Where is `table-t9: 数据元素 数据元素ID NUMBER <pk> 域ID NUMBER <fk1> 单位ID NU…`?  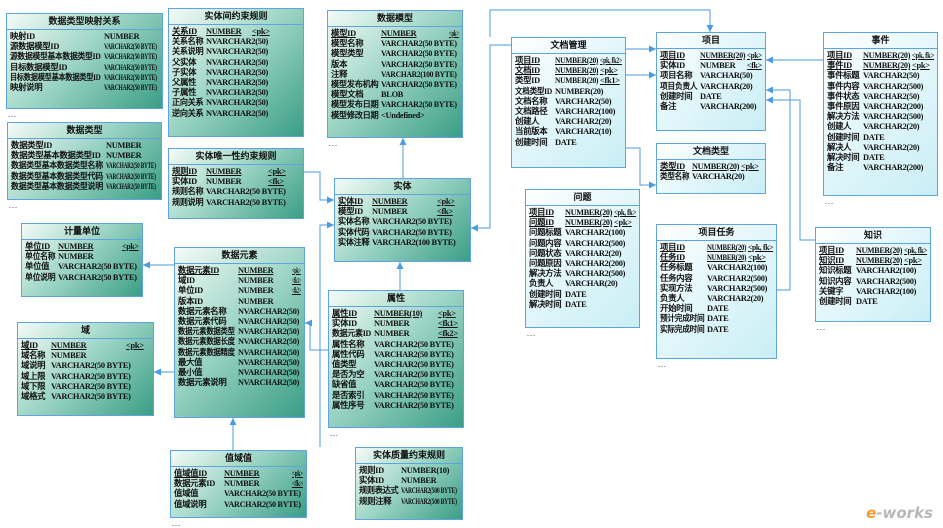
table-t9: 数据元素 数据元素ID NUMBER <pk> 域ID NUMBER <fk1> 单位ID NU… is located at coordinates (239, 332).